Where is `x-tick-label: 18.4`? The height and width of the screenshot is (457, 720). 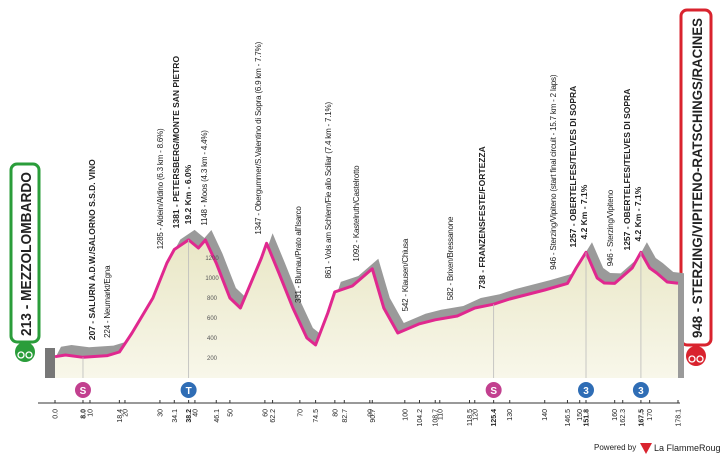 x-tick-label: 18.4 is located at coordinates (120, 416).